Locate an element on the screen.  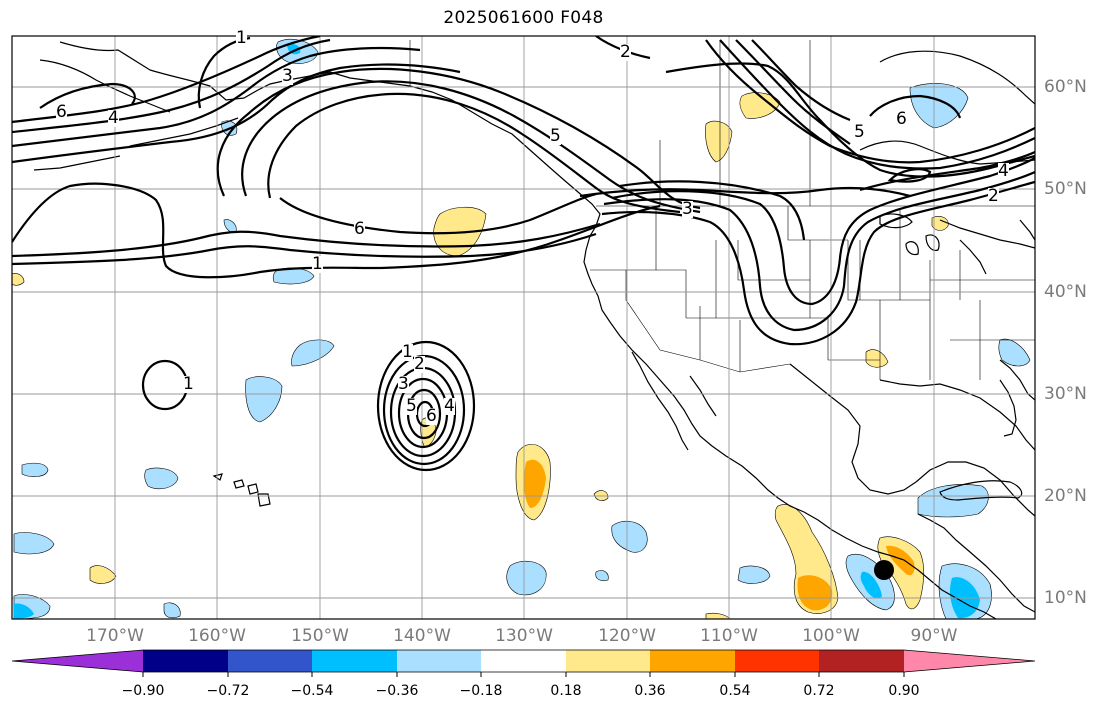
lon-label: 100°W is located at coordinates (831, 636).